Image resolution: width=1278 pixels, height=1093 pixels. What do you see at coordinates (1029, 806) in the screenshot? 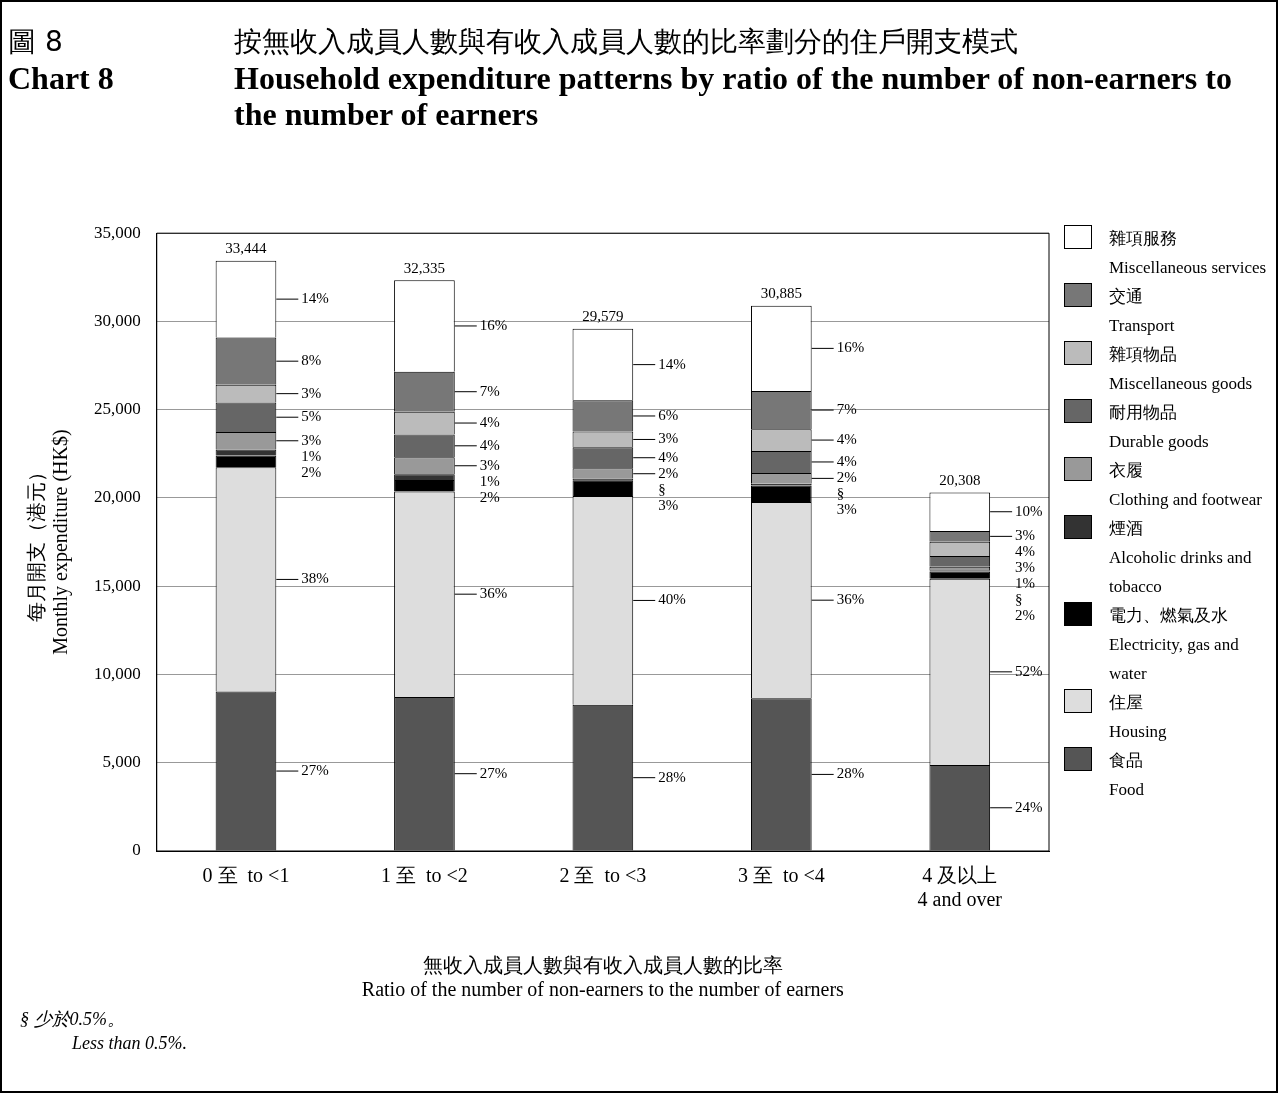
I see `annotation: 24%` at bounding box center [1029, 806].